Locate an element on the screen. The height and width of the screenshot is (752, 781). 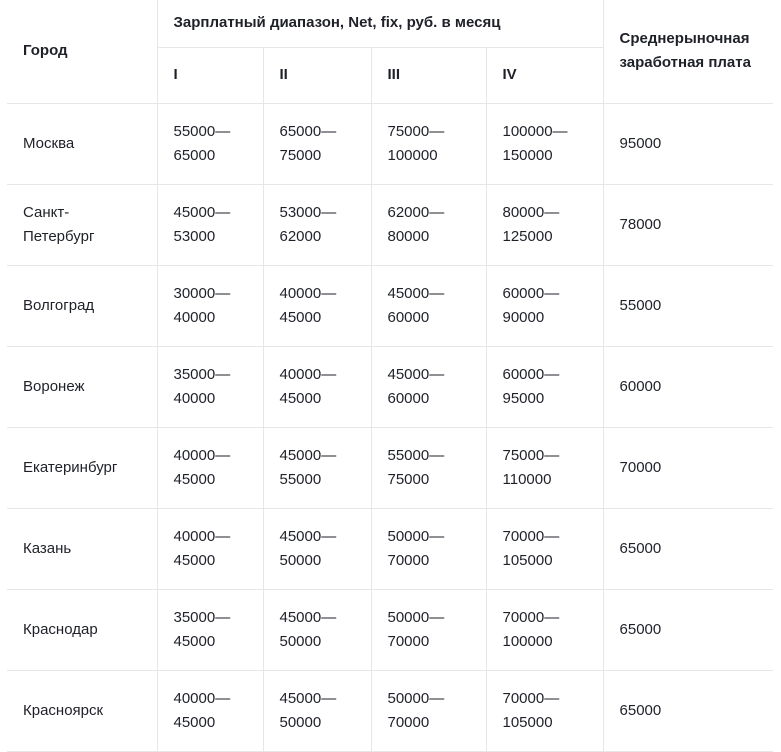
range-cell-level-4: 100000— 150000 is located at coordinates (544, 143).